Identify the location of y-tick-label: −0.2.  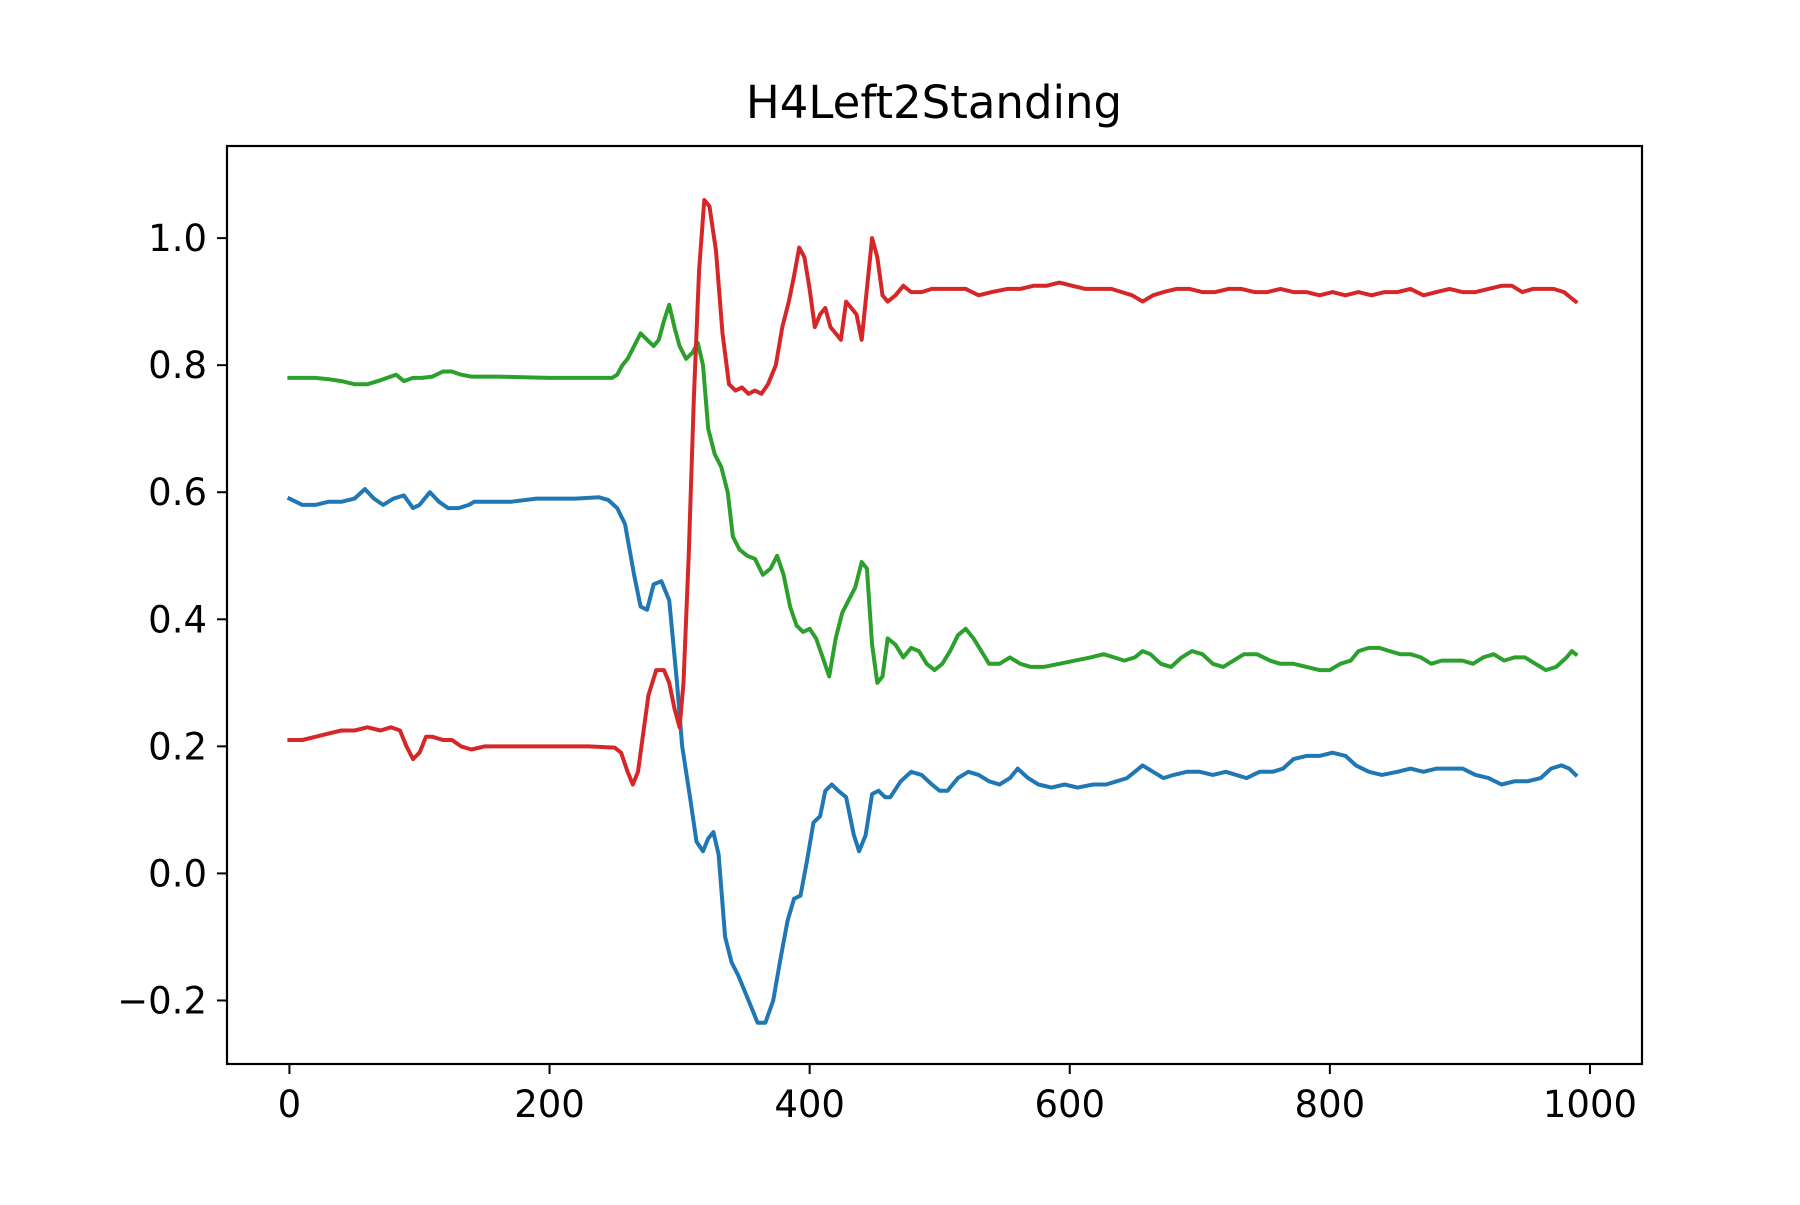
(162, 1000).